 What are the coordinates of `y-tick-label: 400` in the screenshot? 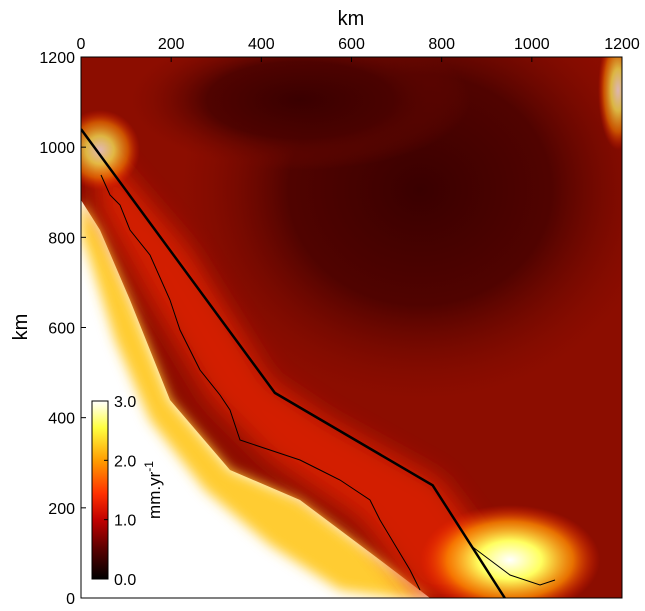 It's located at (61, 419).